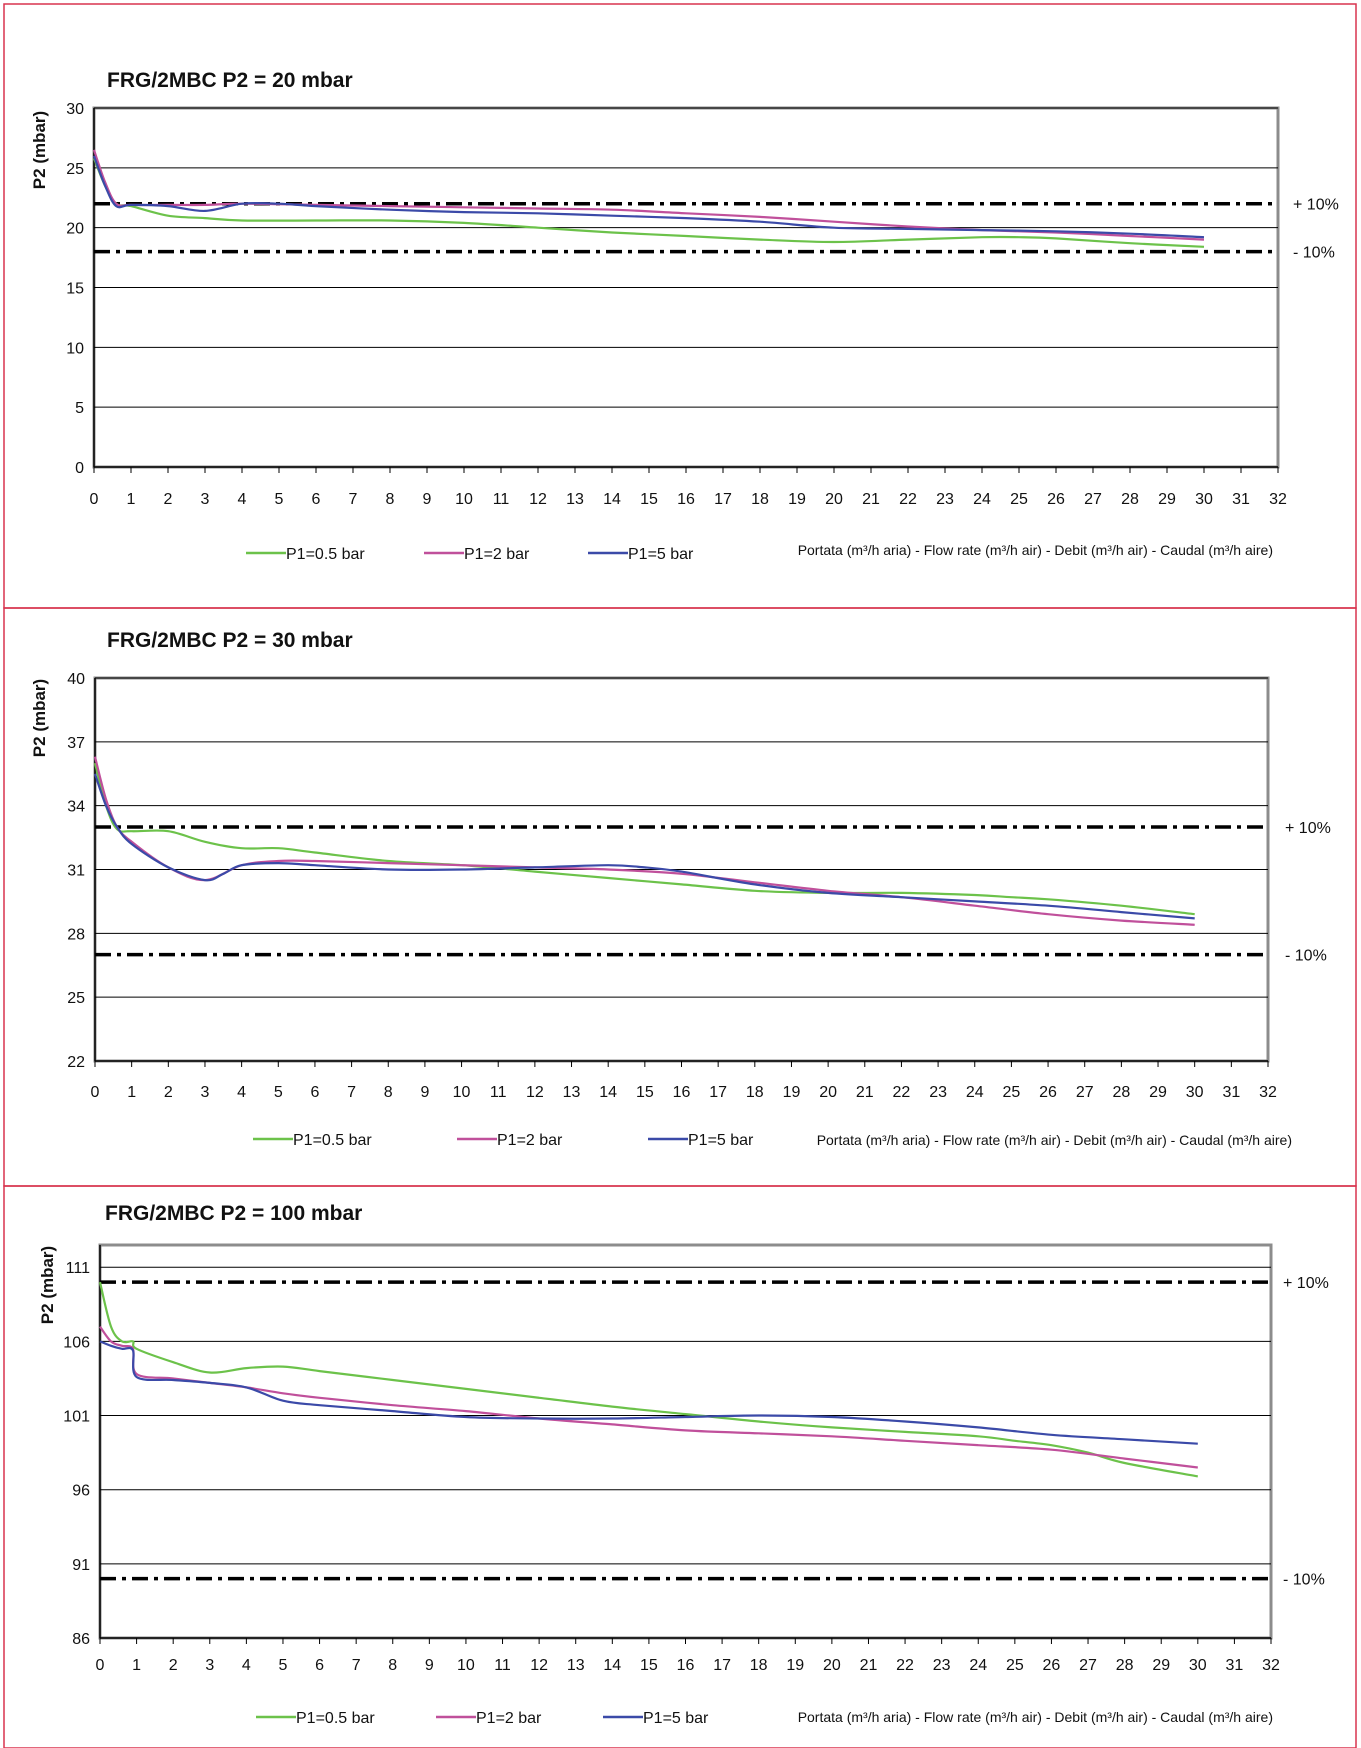 Image resolution: width=1361 pixels, height=1748 pixels. Describe the element at coordinates (76, 934) in the screenshot. I see `y-tick-label: 28` at that location.